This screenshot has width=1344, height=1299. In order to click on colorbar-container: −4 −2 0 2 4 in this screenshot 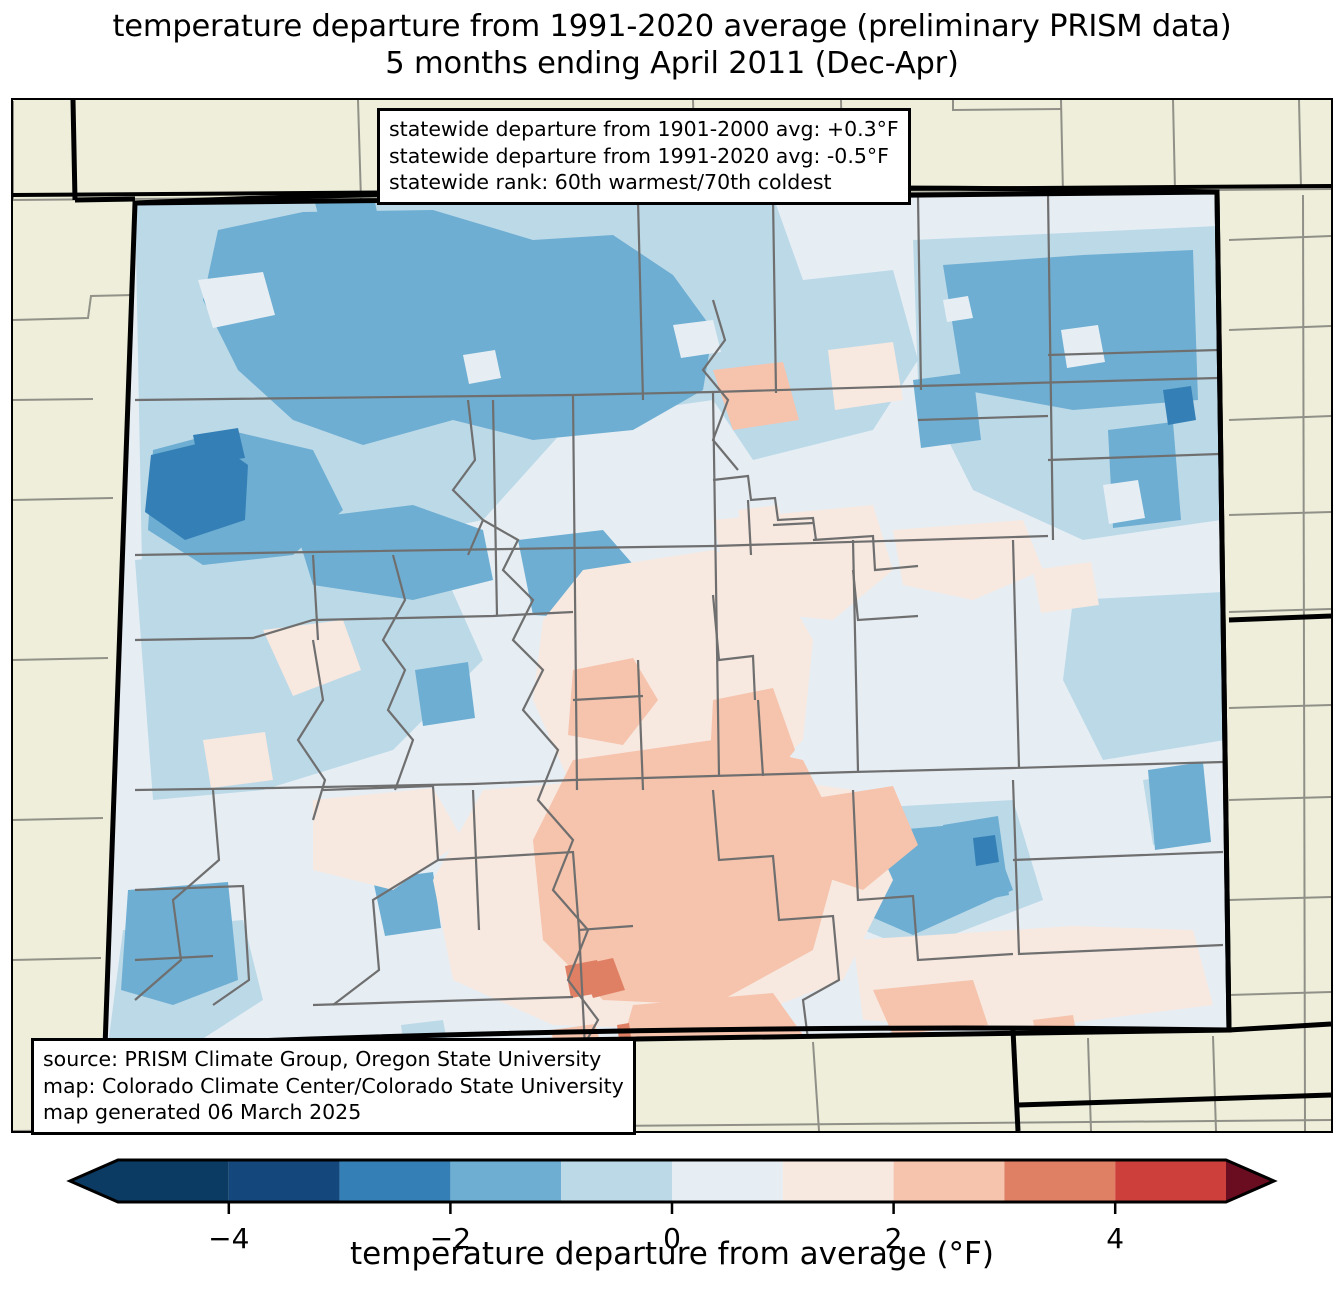, I will do `click(672, 1223)`.